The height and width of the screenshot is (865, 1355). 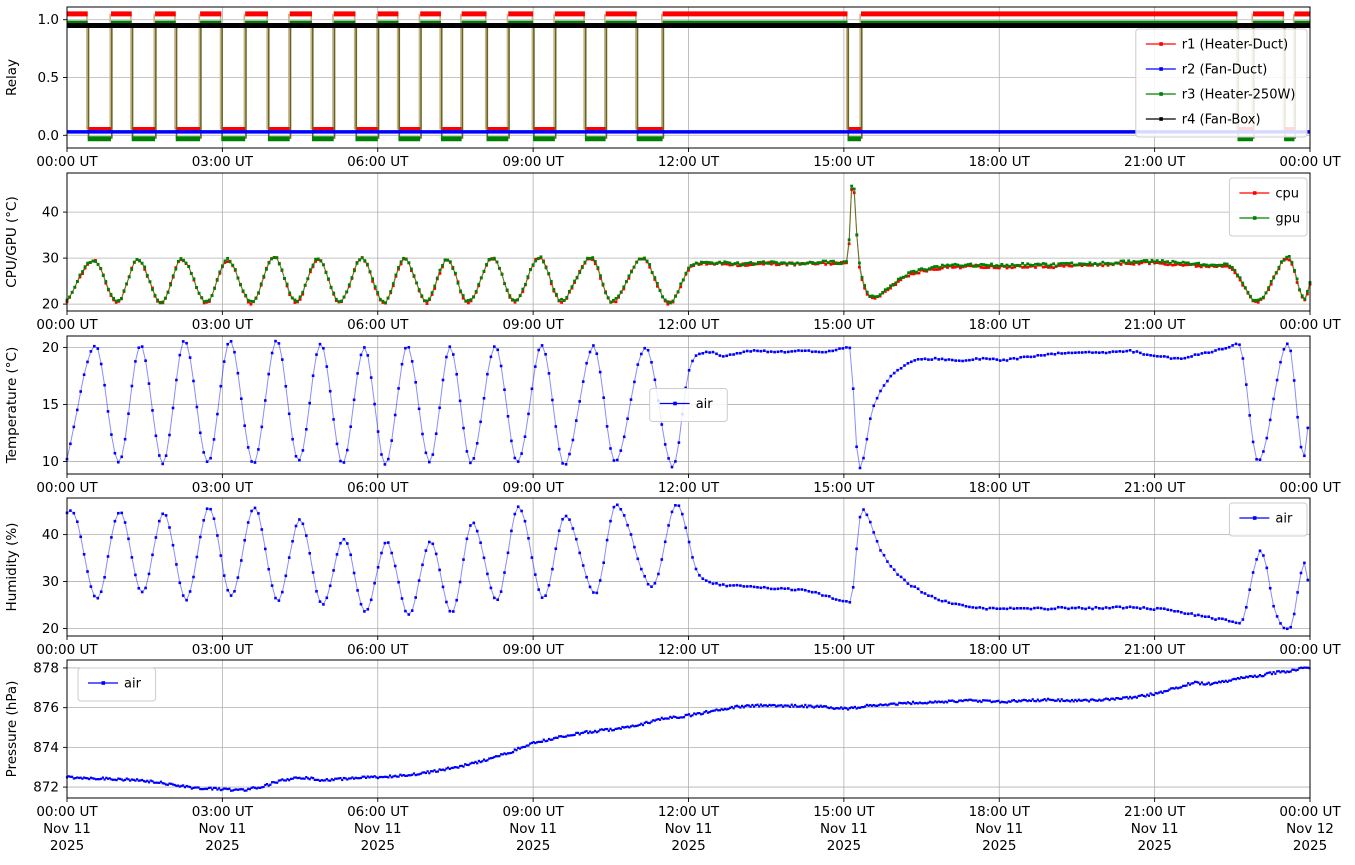 What do you see at coordinates (687, 567) in the screenshot?
I see `data-markers` at bounding box center [687, 567].